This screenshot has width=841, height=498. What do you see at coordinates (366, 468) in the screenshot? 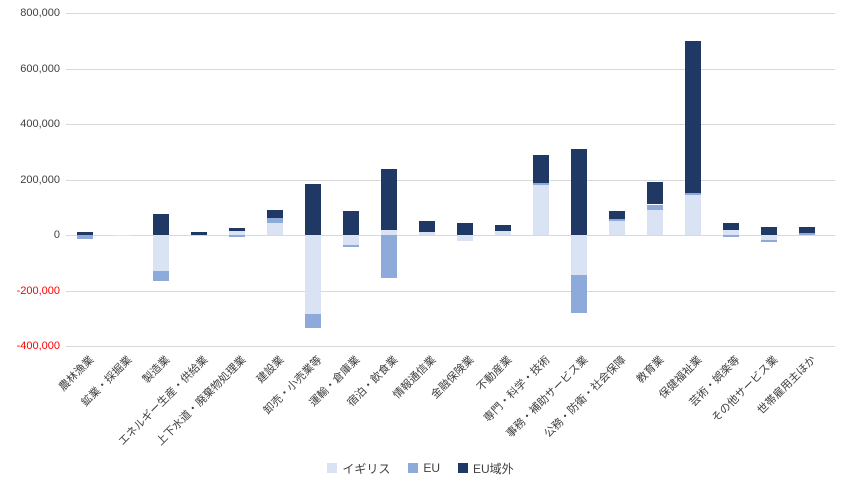
I see `legend-label-uk: イギリス` at bounding box center [366, 468].